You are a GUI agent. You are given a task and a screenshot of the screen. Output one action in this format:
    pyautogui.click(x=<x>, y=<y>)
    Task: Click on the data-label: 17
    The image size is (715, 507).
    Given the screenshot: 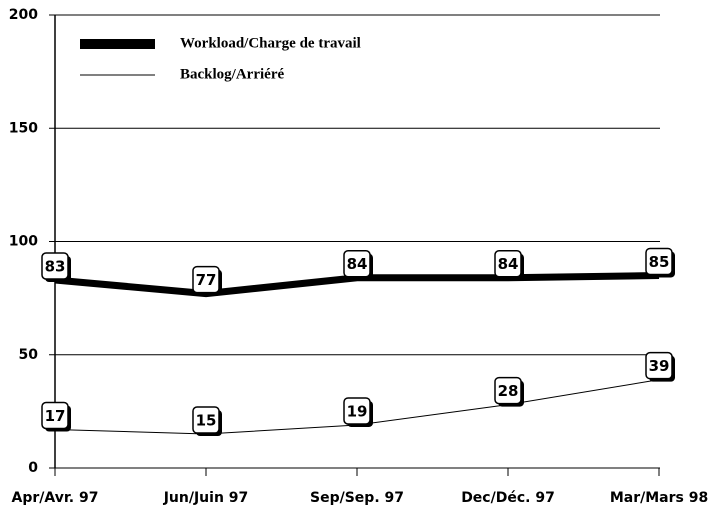 What is the action you would take?
    pyautogui.click(x=55, y=416)
    